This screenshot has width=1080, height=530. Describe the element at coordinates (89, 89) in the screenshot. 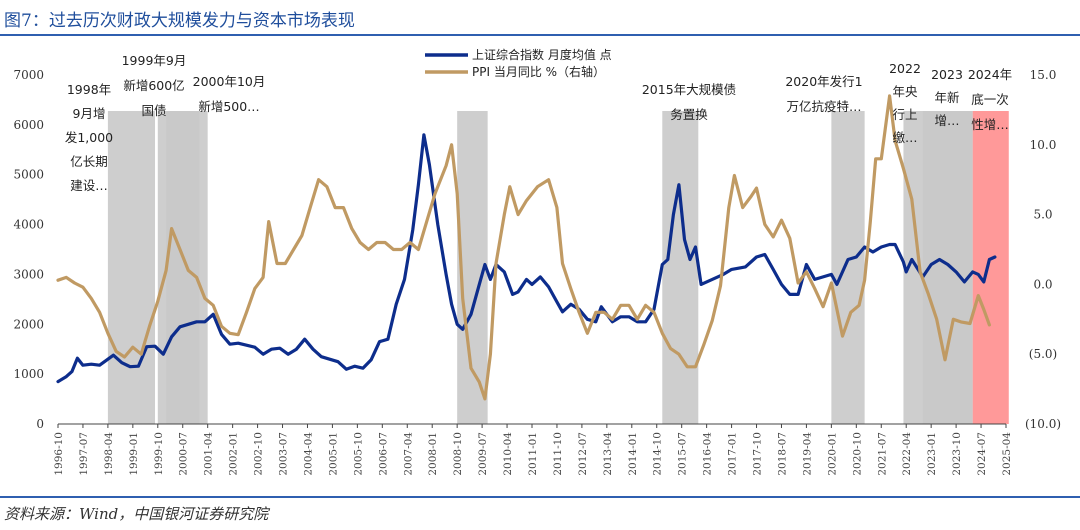

I see `period-label-line: 1998年` at that location.